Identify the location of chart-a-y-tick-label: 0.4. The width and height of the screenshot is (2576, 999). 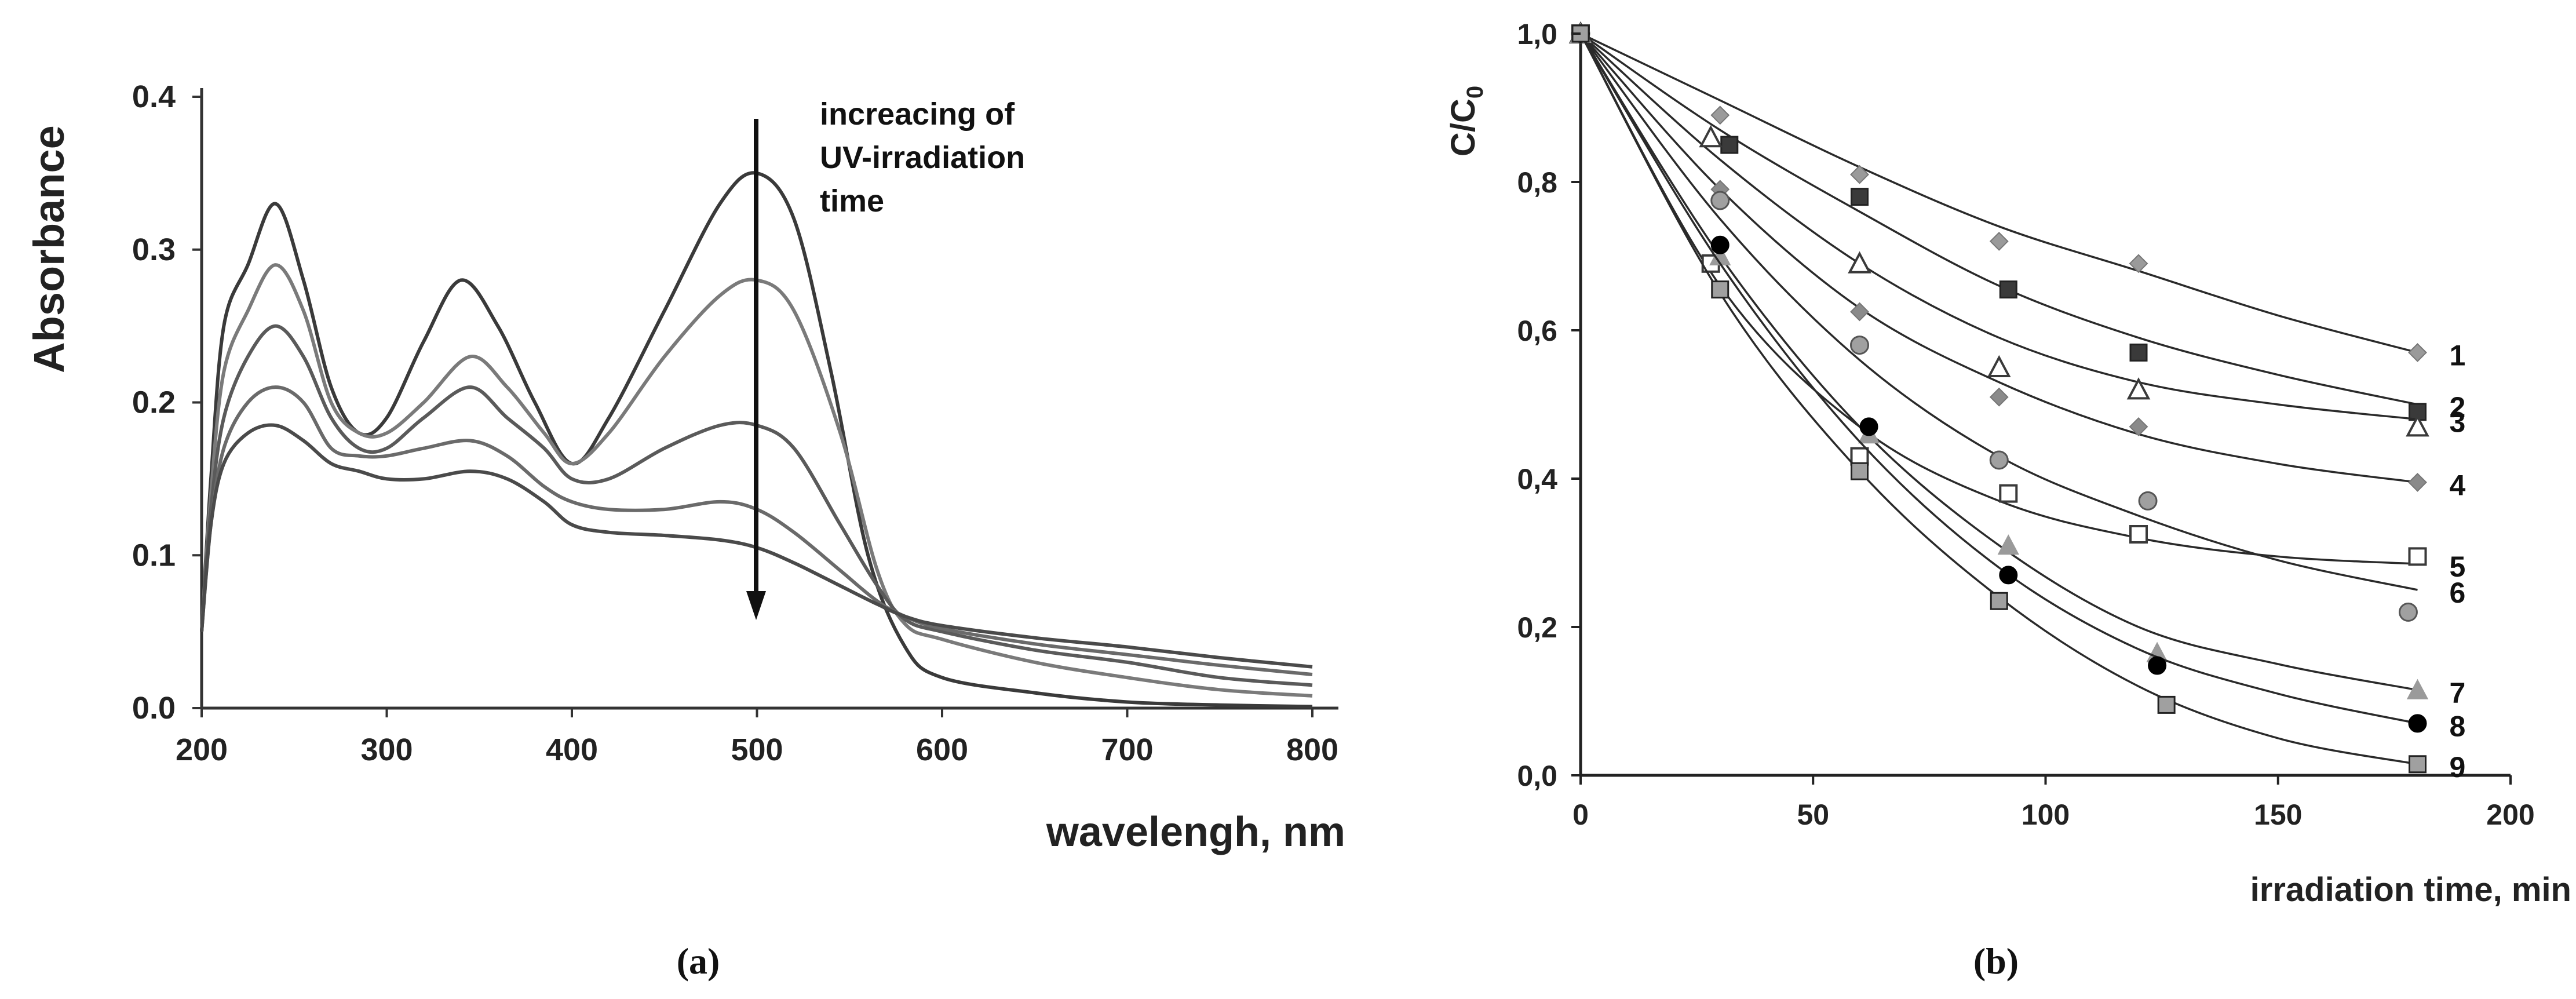
(154, 96).